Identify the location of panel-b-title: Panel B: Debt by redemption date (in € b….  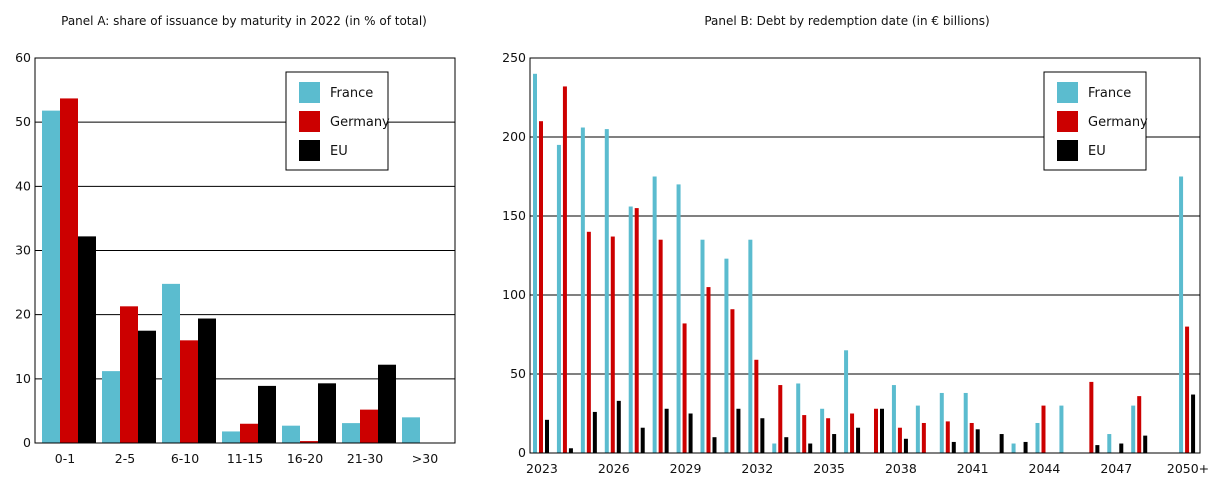
(846, 21).